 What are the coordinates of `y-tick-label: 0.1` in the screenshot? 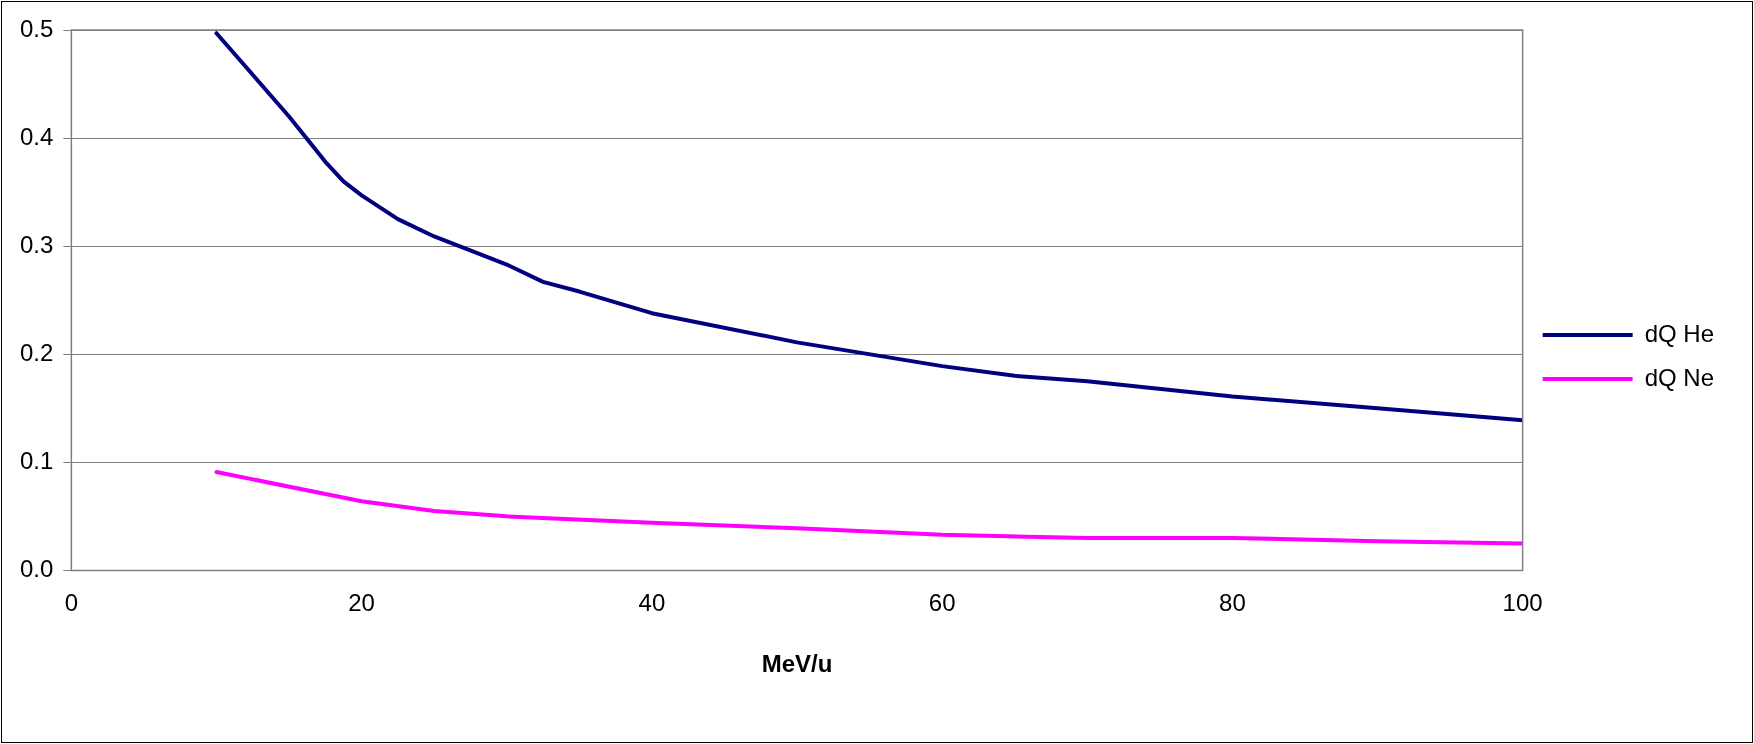 It's located at (36, 460).